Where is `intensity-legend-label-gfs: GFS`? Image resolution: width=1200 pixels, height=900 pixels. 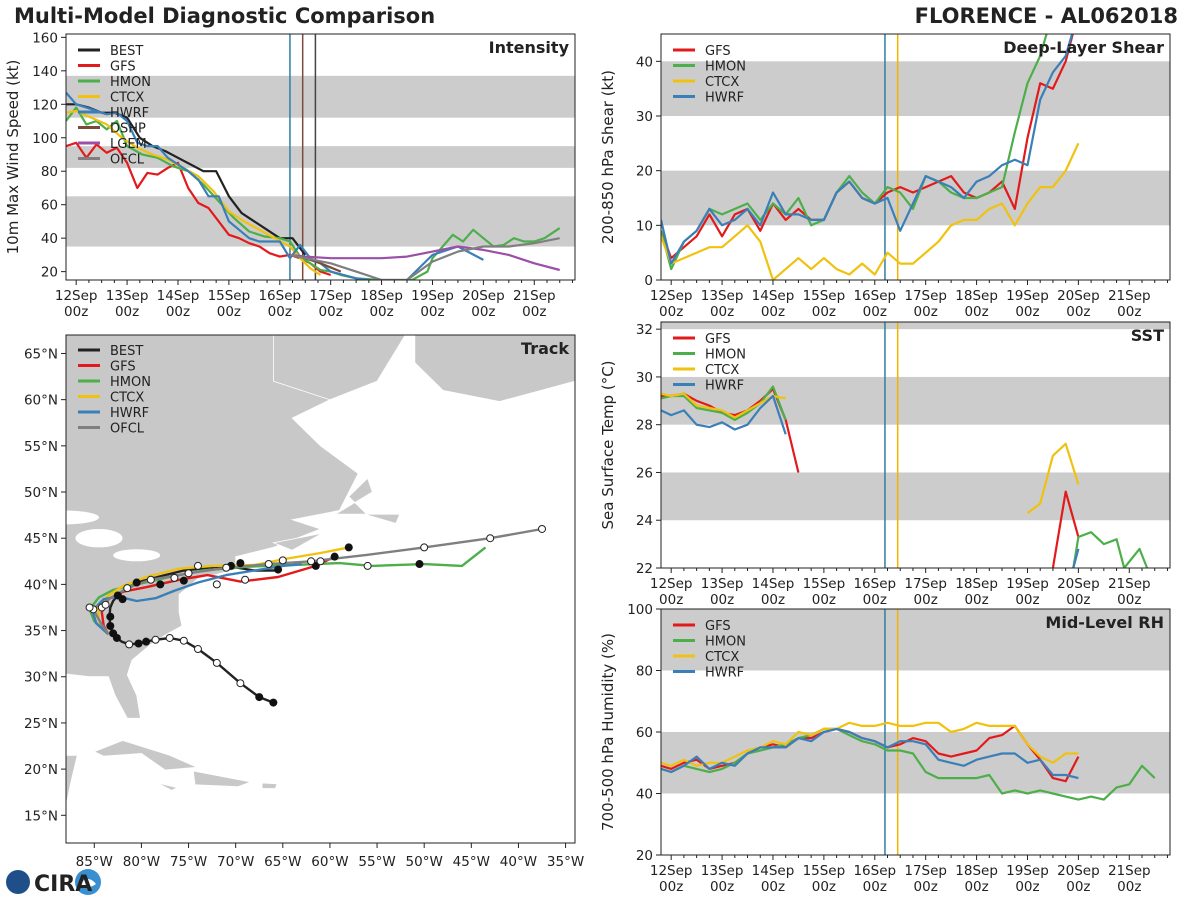
intensity-legend-label-gfs: GFS is located at coordinates (123, 67).